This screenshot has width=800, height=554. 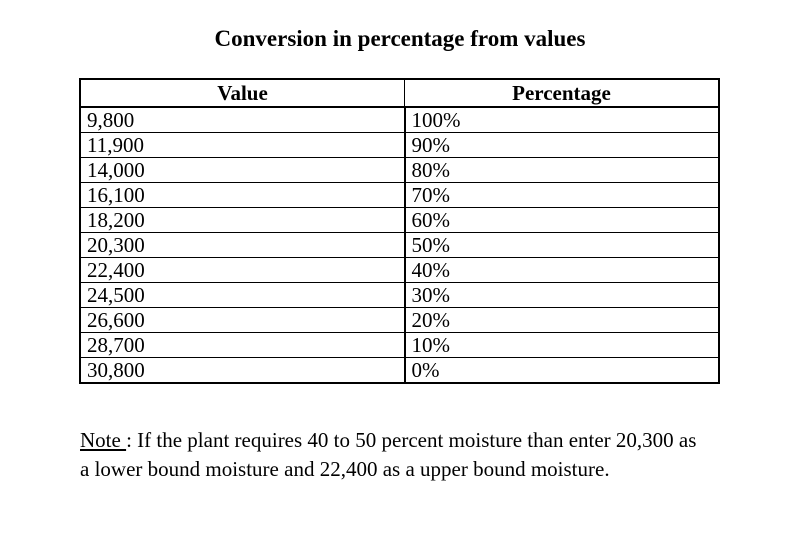 What do you see at coordinates (561, 320) in the screenshot?
I see `percentage-cell: 20%` at bounding box center [561, 320].